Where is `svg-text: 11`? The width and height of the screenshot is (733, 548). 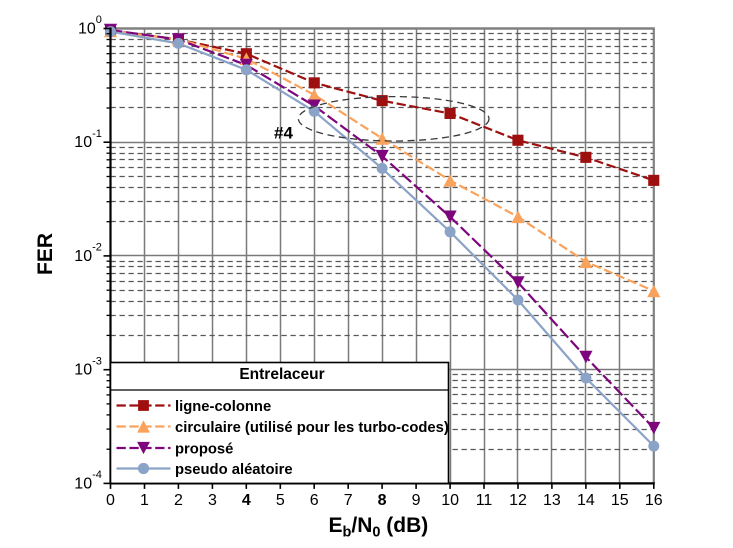 svg-text: 11 is located at coordinates (484, 500).